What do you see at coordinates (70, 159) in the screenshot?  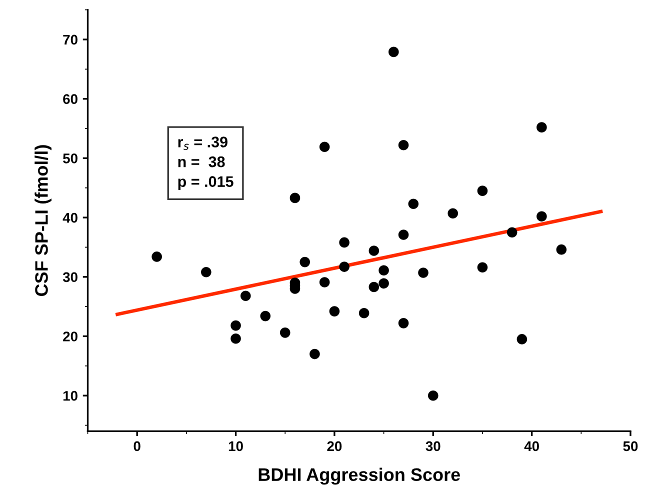 I see `y-tick-label: 50` at bounding box center [70, 159].